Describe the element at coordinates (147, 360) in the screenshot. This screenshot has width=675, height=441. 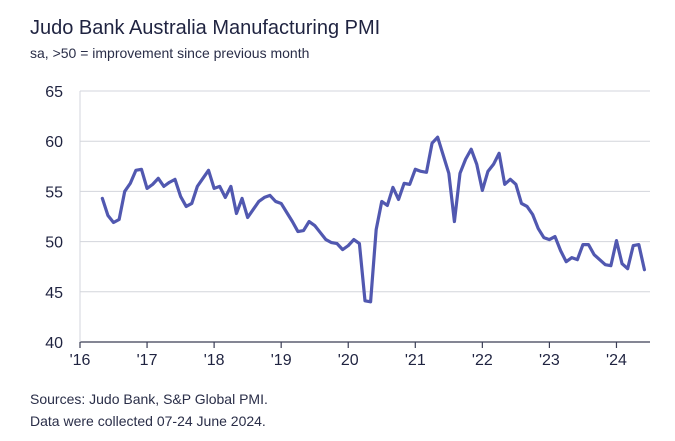
I see `x-tick-label-2017: '17` at that location.